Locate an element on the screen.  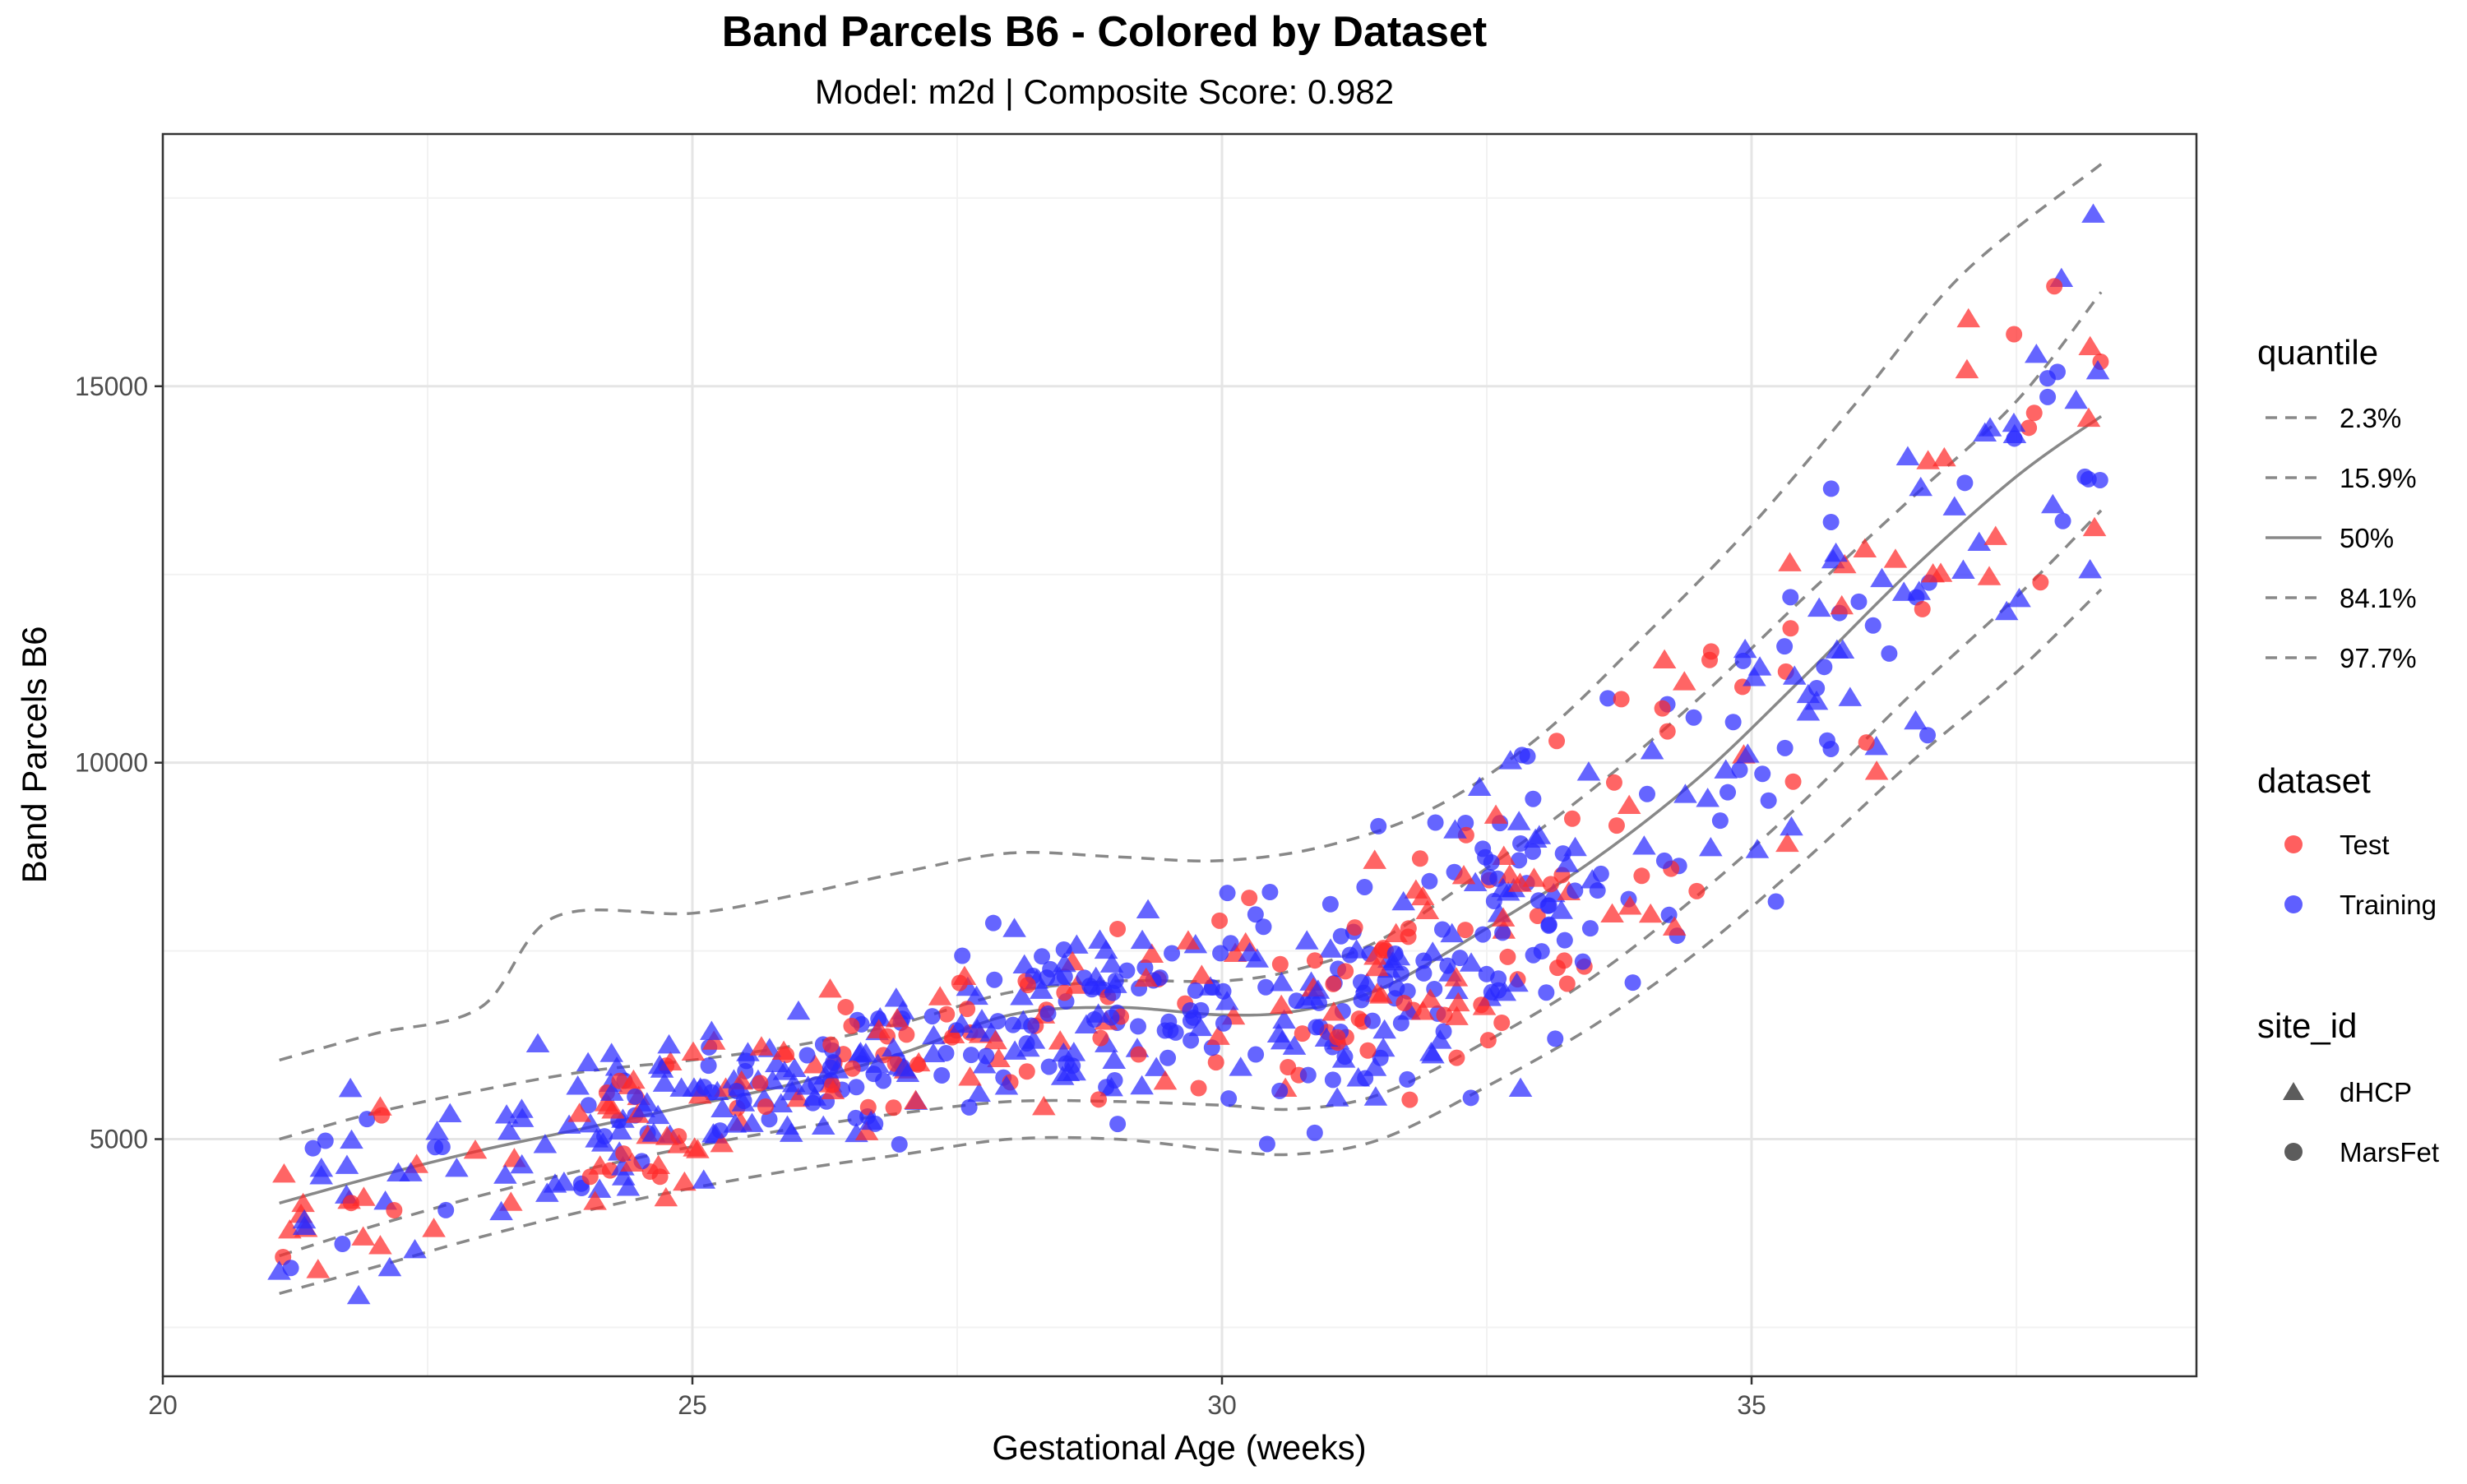
y-tick-label: 15000 is located at coordinates (112, 386).